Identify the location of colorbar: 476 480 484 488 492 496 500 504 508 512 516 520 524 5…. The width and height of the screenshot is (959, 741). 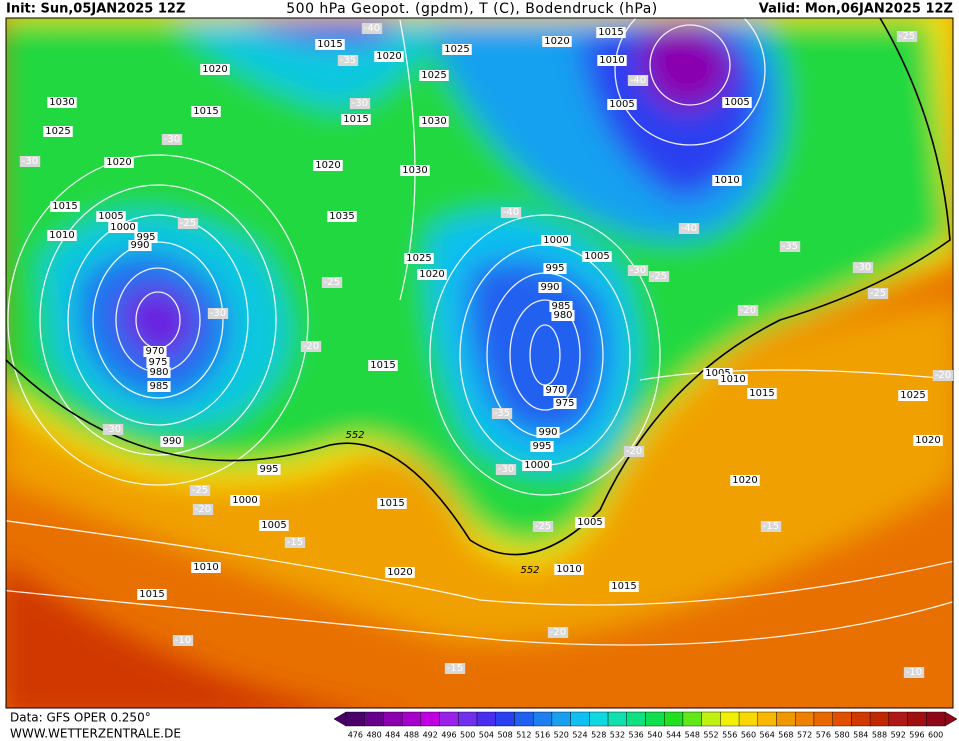
(645, 725).